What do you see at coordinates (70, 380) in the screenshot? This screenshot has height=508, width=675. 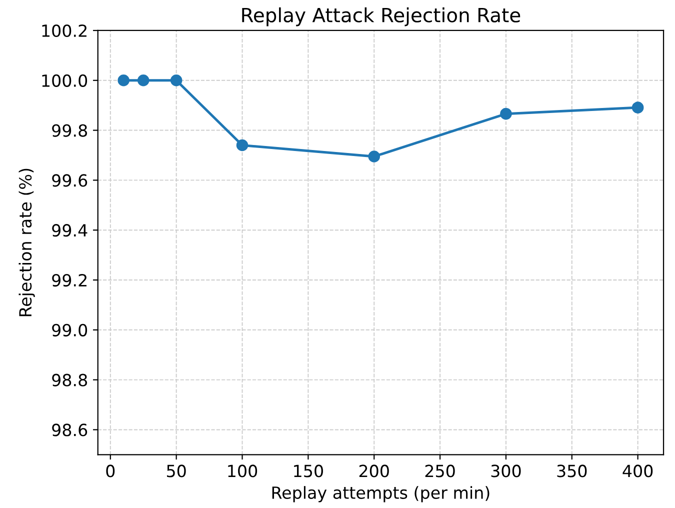 I see `y-tick-label: 98.8` at bounding box center [70, 380].